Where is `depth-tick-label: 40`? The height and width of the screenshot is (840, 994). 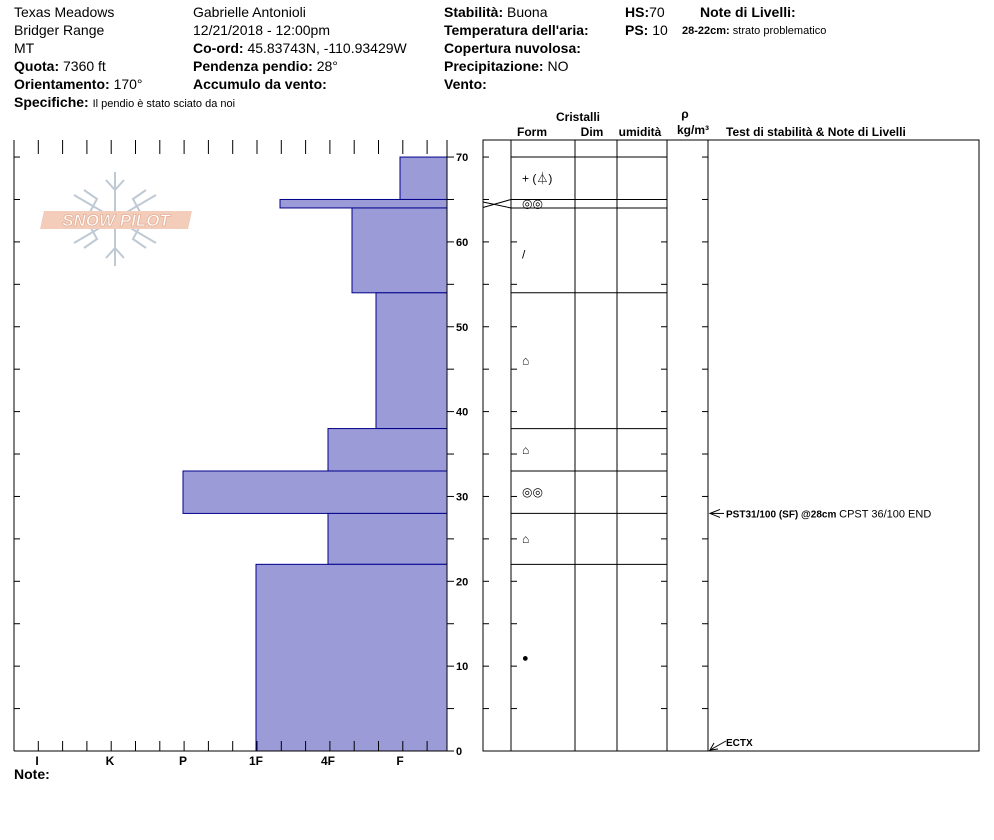 depth-tick-label: 40 is located at coordinates (462, 413).